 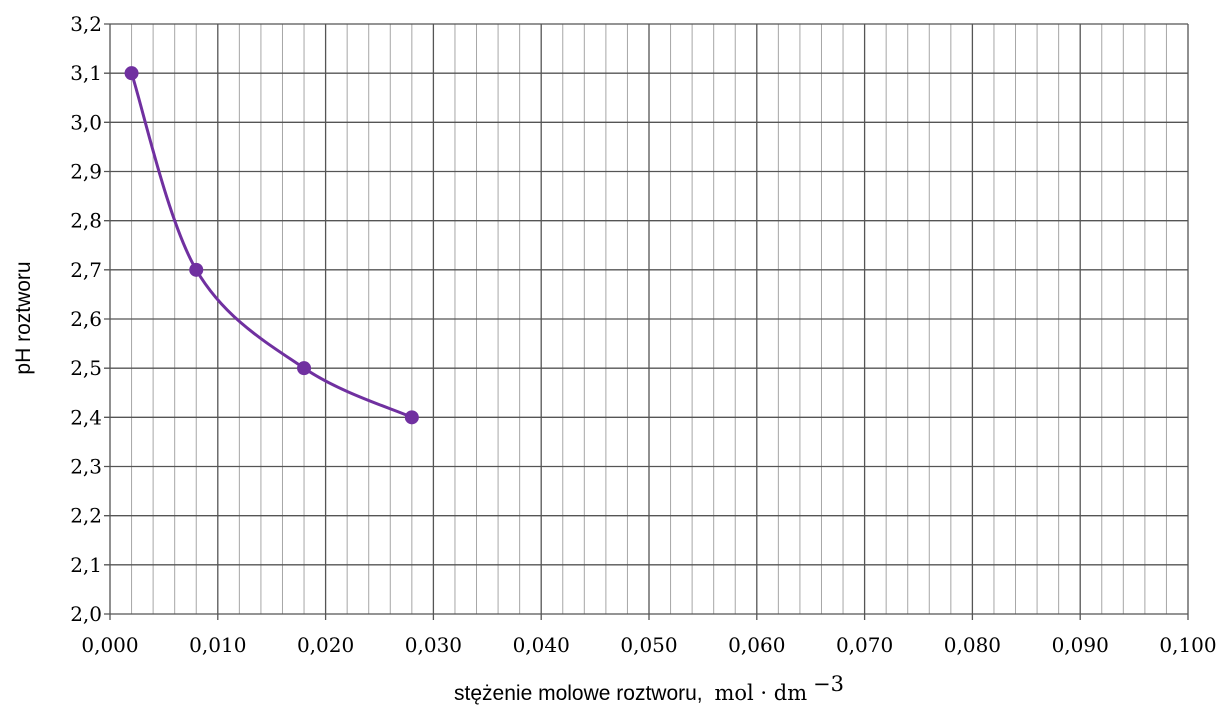 What do you see at coordinates (86, 467) in the screenshot?
I see `y-tick-label: 2,3` at bounding box center [86, 467].